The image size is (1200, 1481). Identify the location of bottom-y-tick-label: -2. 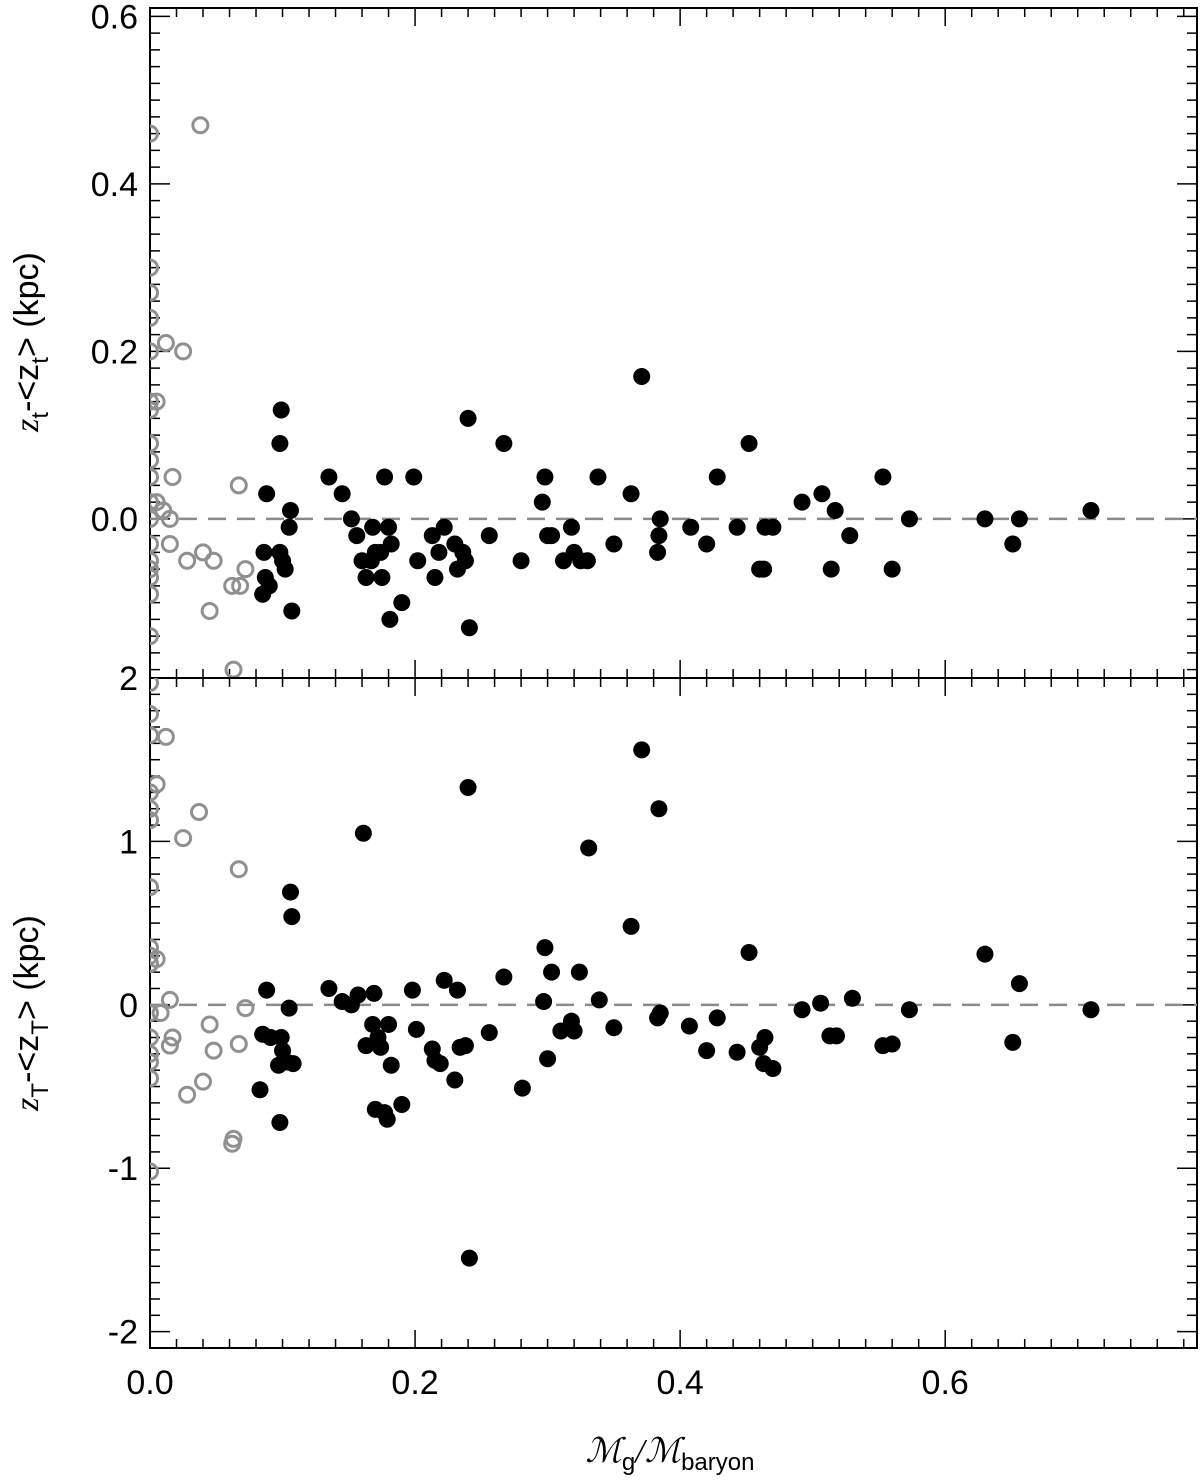
(123, 1333).